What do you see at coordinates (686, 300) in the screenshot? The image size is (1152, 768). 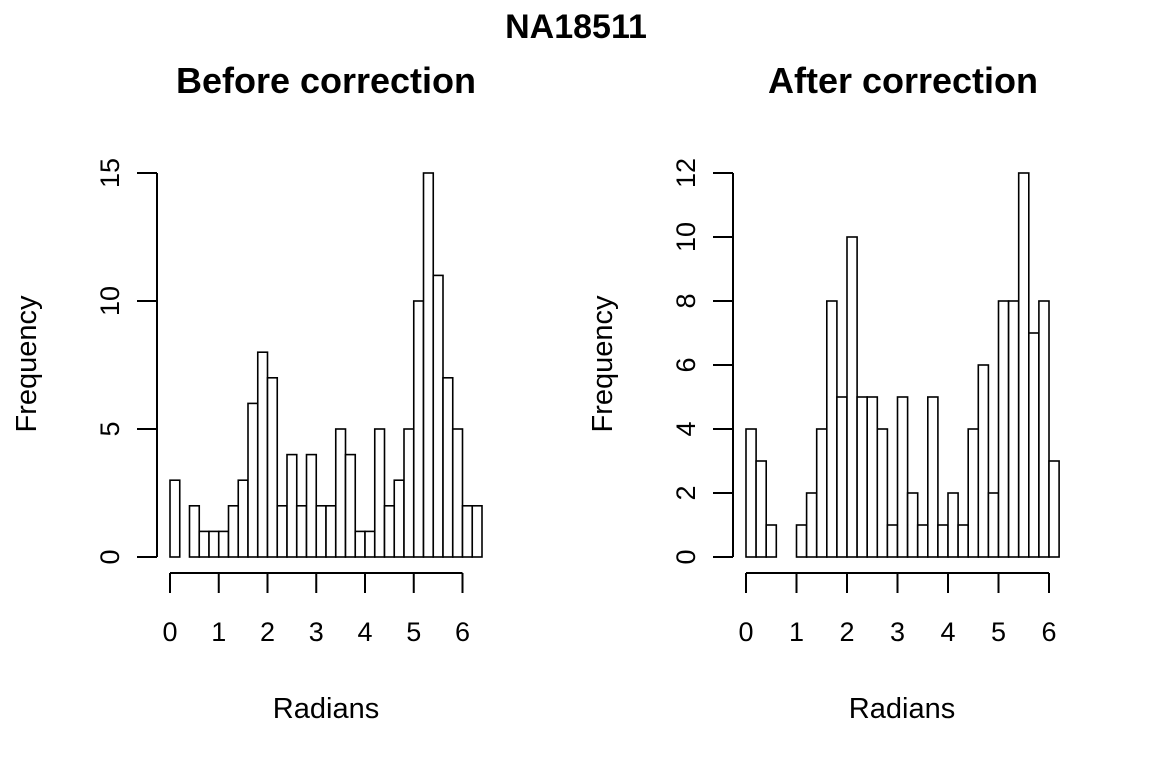 I see `y-tick-label: 8` at bounding box center [686, 300].